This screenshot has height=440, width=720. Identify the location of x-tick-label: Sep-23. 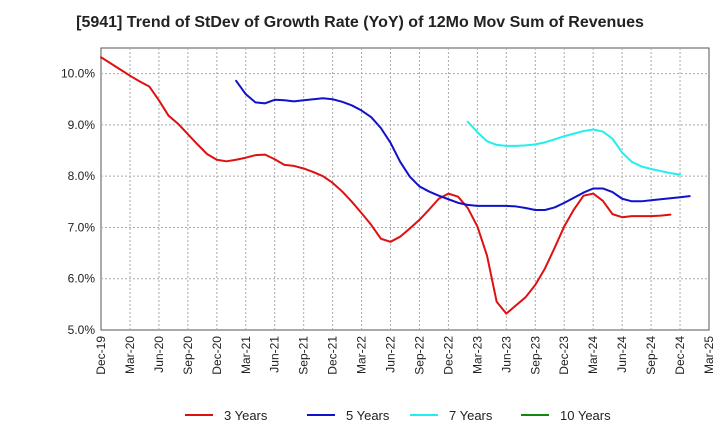
(535, 355).